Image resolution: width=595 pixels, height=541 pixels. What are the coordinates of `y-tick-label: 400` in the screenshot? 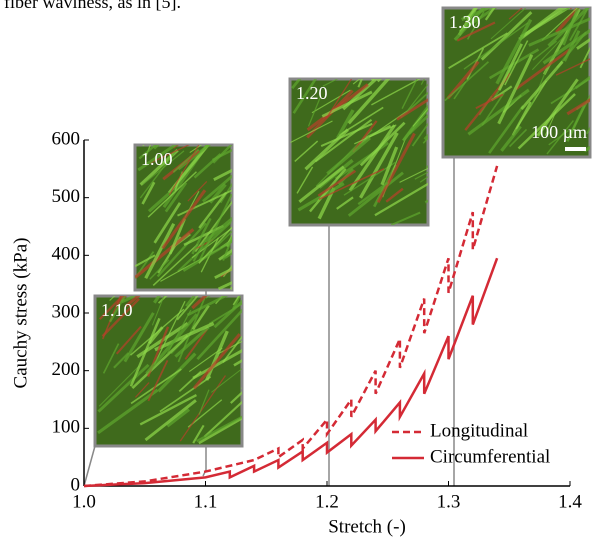 It's located at (66, 254).